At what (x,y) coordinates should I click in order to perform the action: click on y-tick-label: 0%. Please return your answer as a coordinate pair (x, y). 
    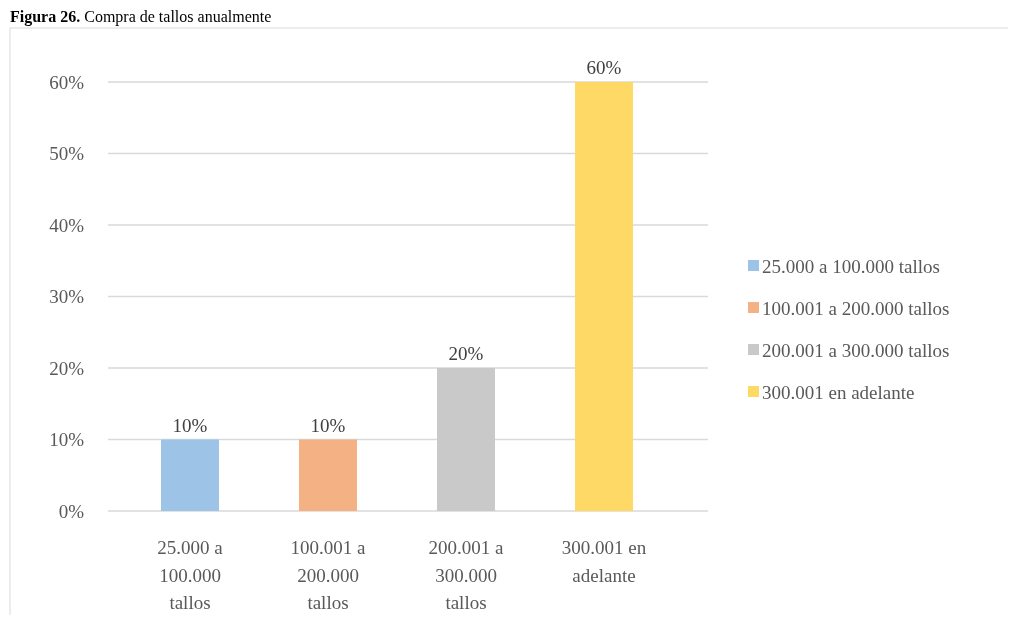
    Looking at the image, I should click on (71, 511).